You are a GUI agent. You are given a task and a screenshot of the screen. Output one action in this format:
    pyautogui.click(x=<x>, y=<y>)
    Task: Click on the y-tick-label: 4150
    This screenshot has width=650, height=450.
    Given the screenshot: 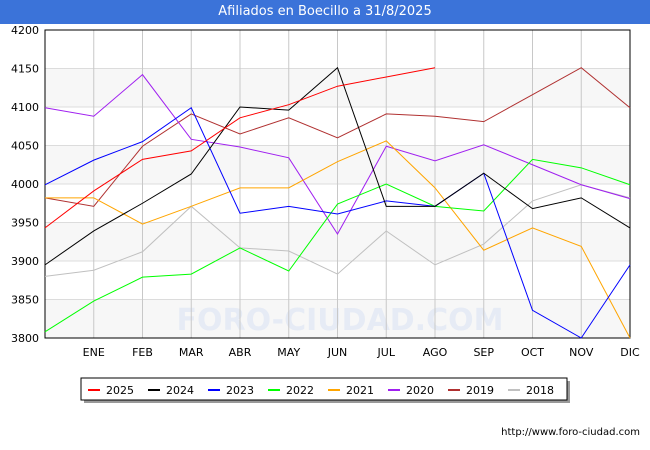 What is the action you would take?
    pyautogui.click(x=25, y=69)
    